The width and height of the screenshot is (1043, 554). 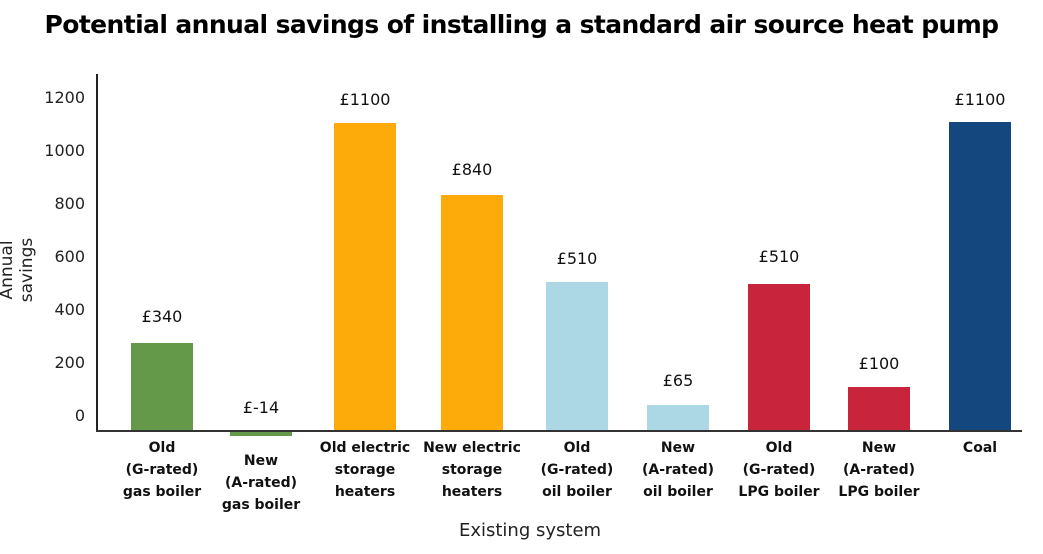 What do you see at coordinates (365, 276) in the screenshot?
I see `bar-old-electric-storage` at bounding box center [365, 276].